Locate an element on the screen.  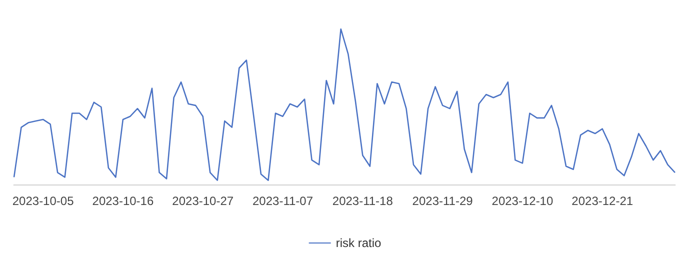
x-tick-label: 2023-10-16 is located at coordinates (123, 201).